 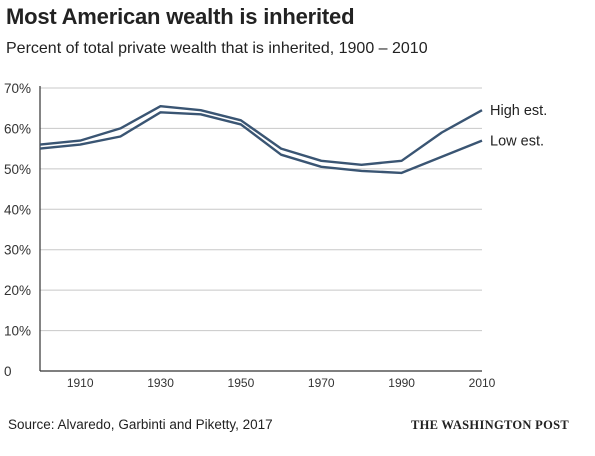 I want to click on x-tick-label: 1910, so click(x=80, y=383).